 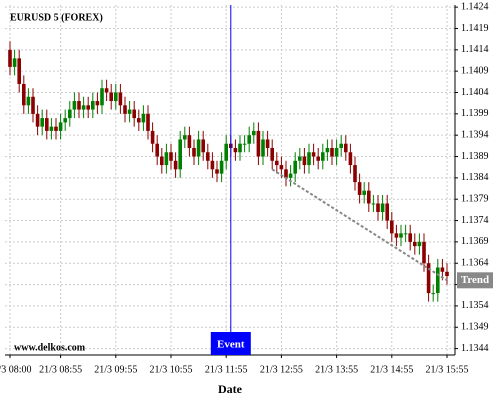 I want to click on y-tick-label: 1.1399, so click(x=475, y=113).